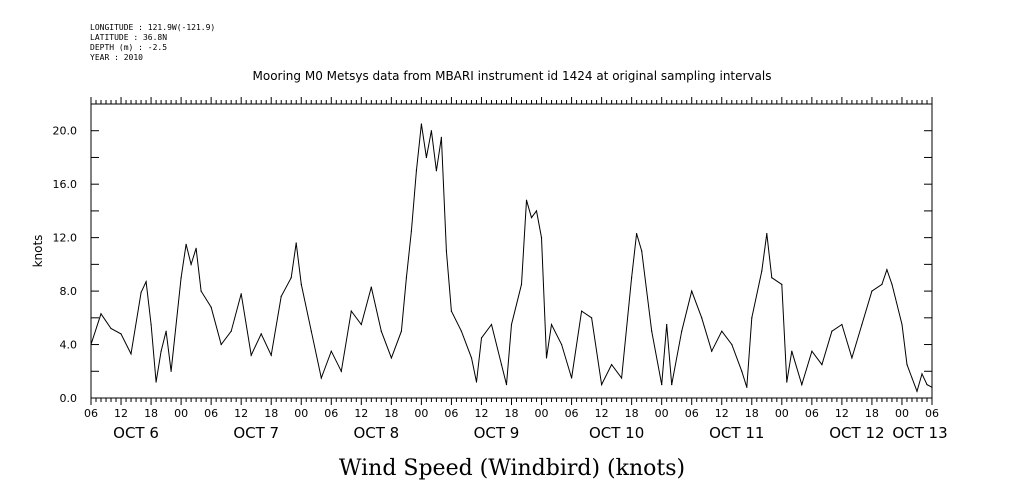 The height and width of the screenshot is (504, 1009). What do you see at coordinates (116, 57) in the screenshot?
I see `meta-year: YEAR : 2010` at bounding box center [116, 57].